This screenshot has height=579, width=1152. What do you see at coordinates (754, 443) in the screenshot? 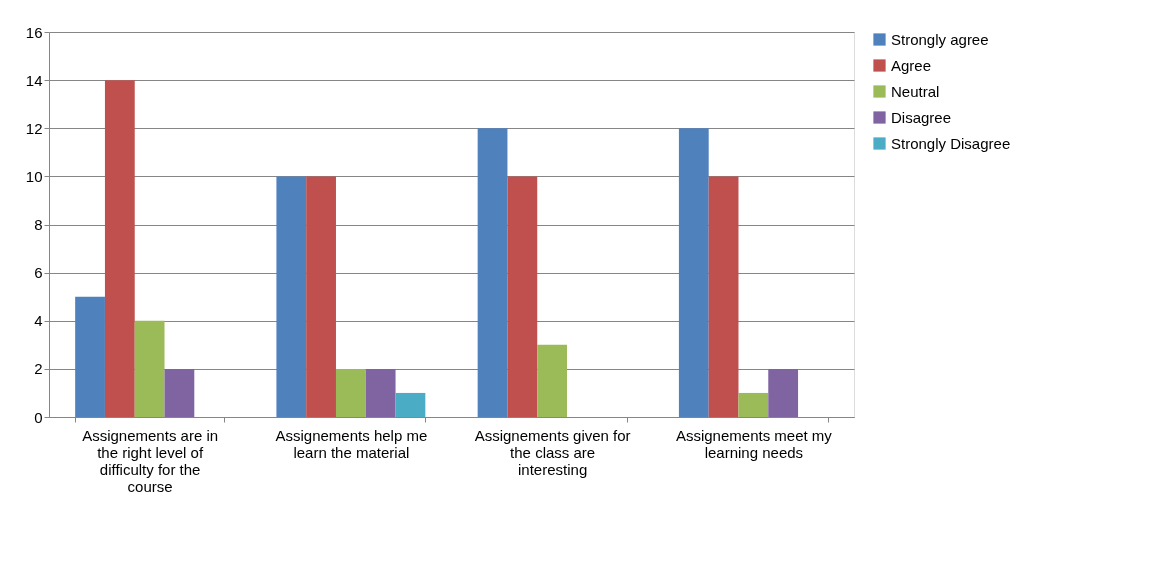
I see `x-tick-label: Assignements meet my learning needs` at bounding box center [754, 443].